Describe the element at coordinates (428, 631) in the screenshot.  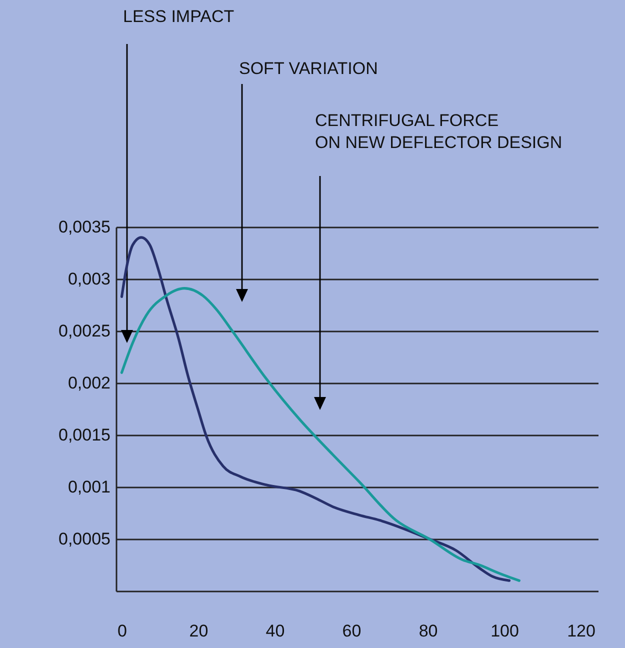
I see `x-tick-label: 80` at that location.